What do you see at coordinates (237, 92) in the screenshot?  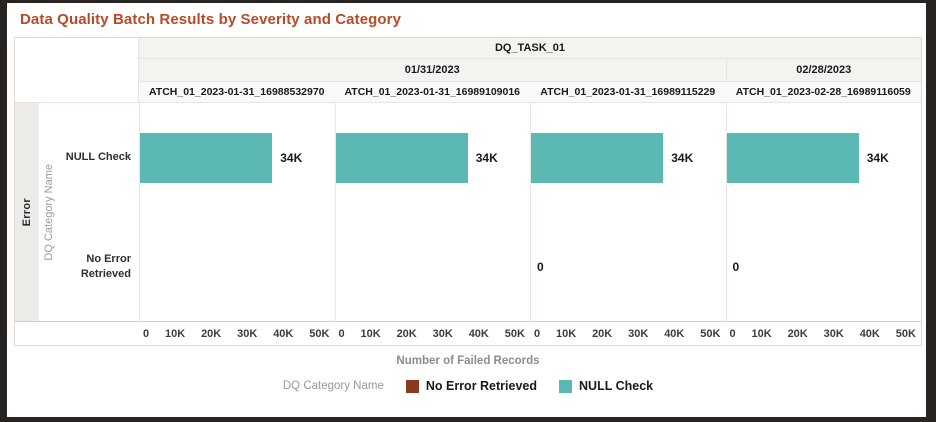 I see `batch-header-cell: ATCH_01_2023-01-31_16988532970` at bounding box center [237, 92].